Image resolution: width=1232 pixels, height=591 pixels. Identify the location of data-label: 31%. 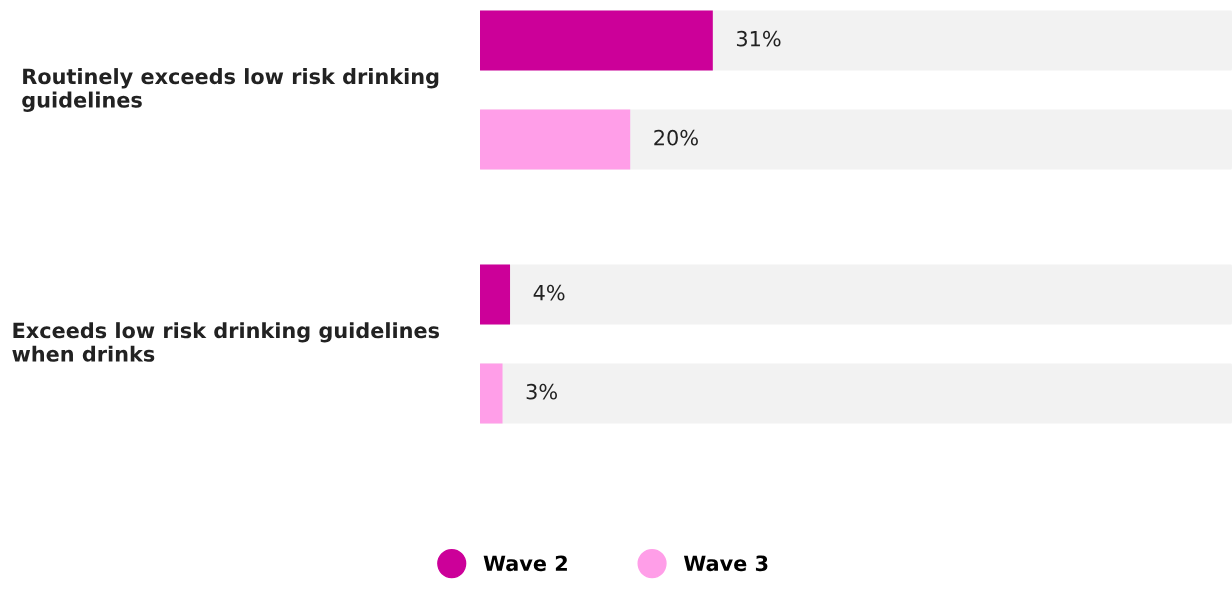
(758, 38).